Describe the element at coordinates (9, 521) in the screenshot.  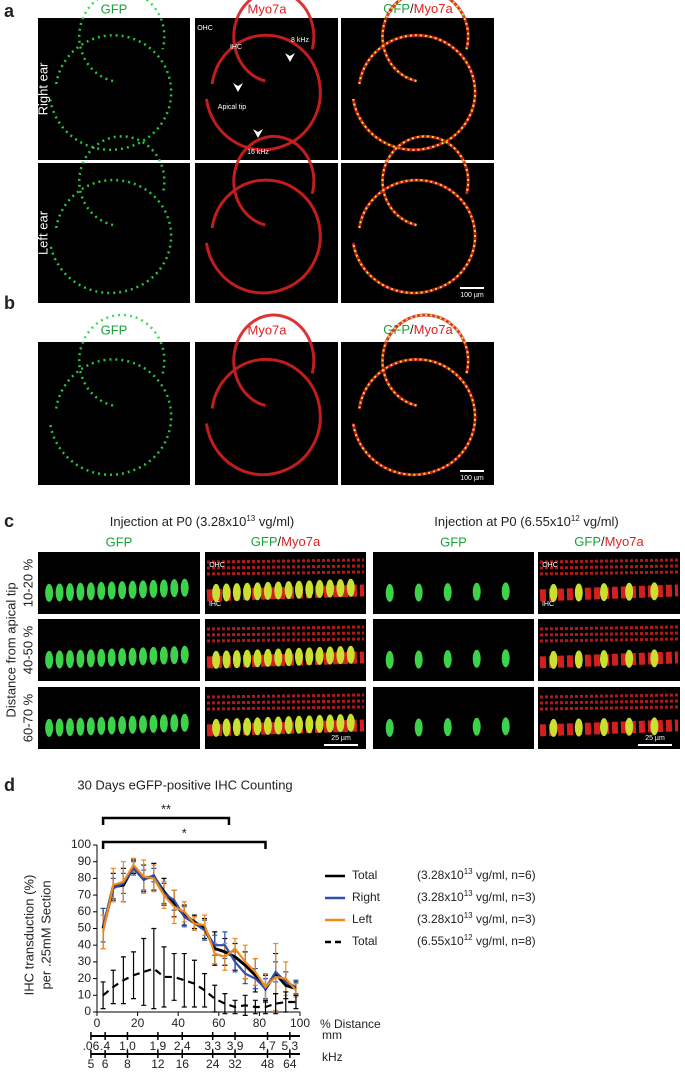
I see `panel-label: c` at that location.